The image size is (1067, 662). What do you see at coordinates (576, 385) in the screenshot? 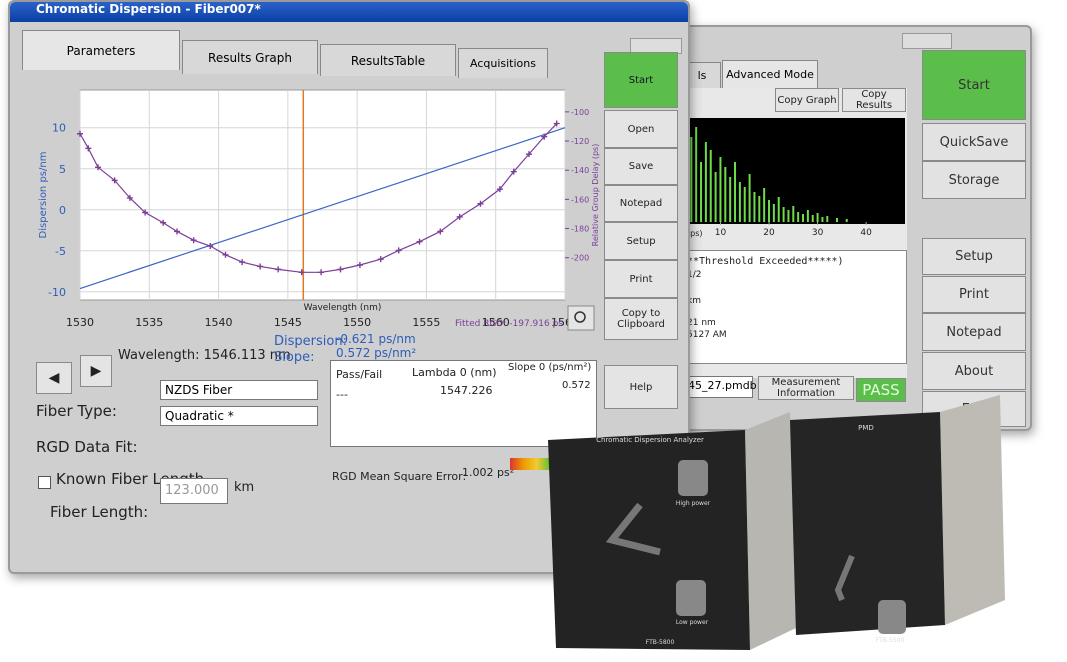
I see `table-cell: 0.572` at bounding box center [576, 385].